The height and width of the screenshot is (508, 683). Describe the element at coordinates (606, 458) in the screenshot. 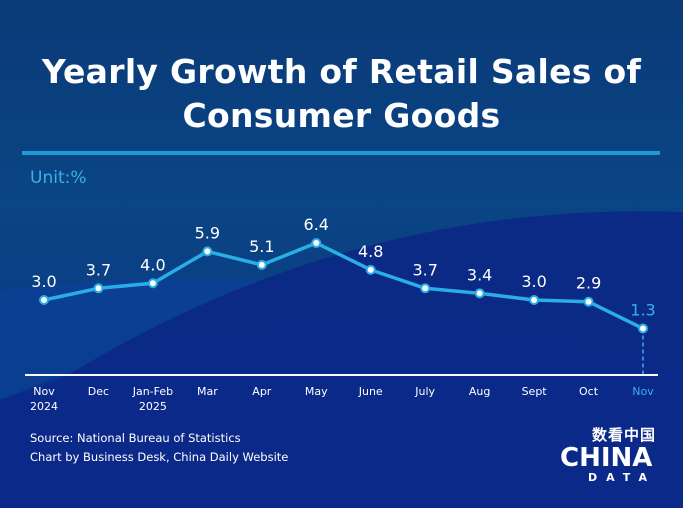

I see `logo-main: CHINA` at that location.